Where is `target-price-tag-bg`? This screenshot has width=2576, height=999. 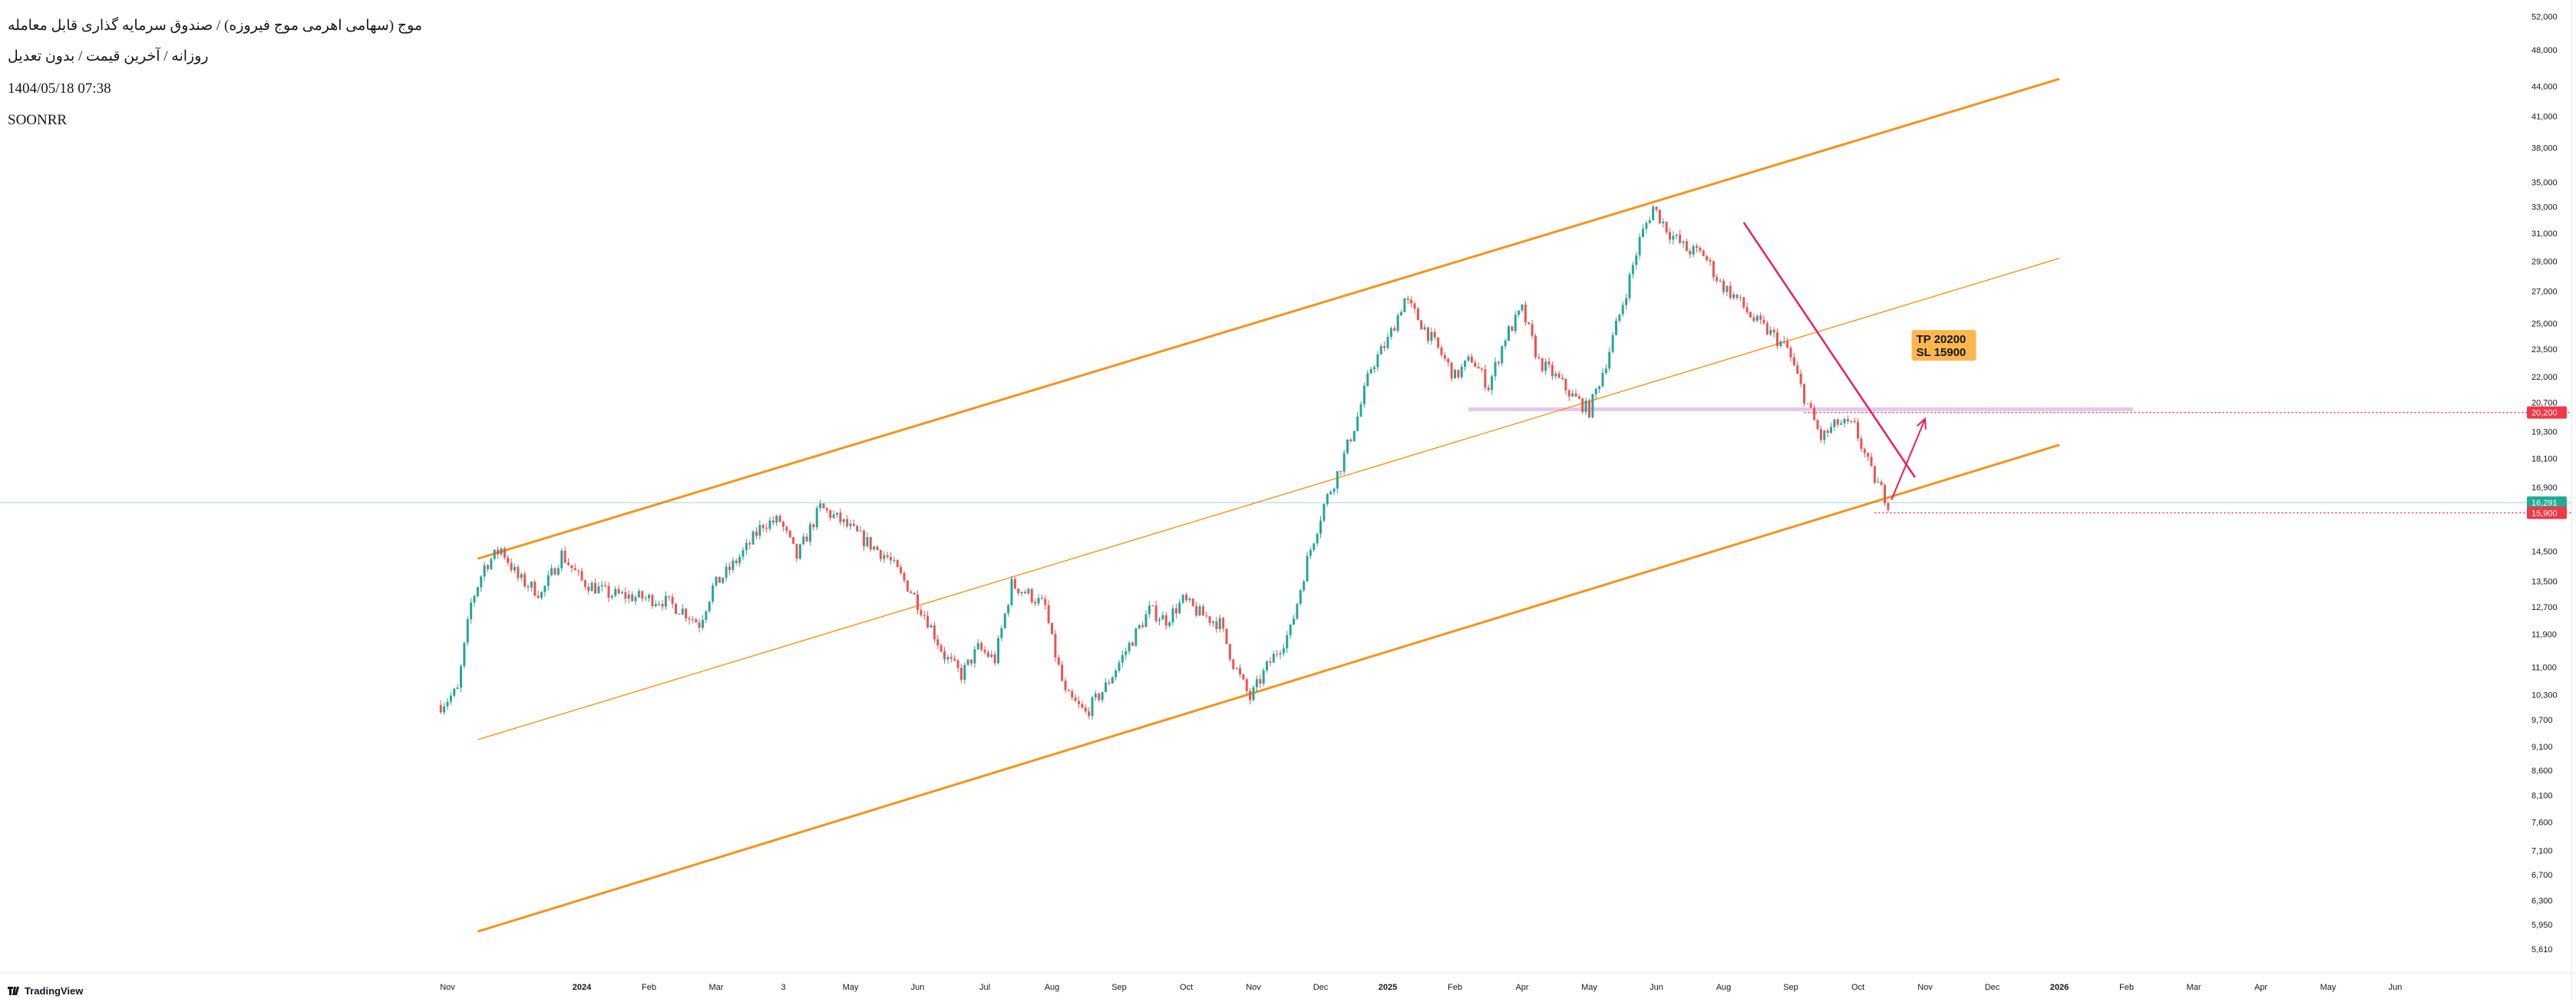
target-price-tag-bg is located at coordinates (2547, 412).